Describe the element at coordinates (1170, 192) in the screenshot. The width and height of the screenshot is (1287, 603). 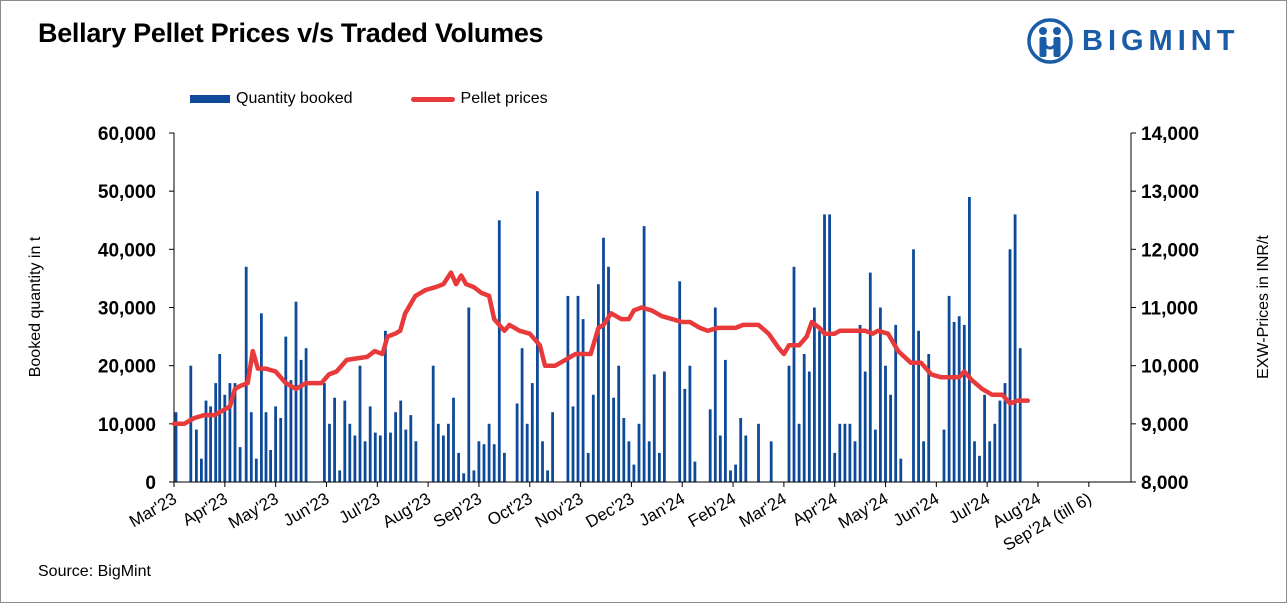
I see `y-right-tick-label: 13,000` at that location.